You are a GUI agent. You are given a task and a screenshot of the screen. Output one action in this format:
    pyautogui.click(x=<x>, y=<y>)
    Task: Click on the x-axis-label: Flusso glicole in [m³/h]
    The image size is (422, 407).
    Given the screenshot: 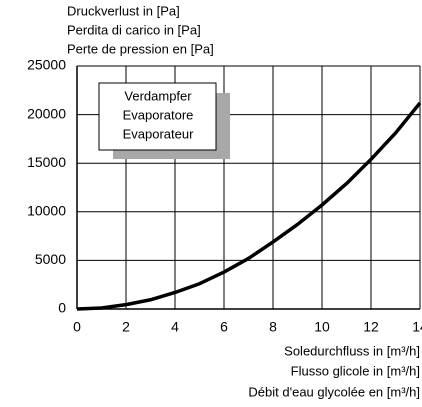 What is the action you would take?
    pyautogui.click(x=355, y=370)
    